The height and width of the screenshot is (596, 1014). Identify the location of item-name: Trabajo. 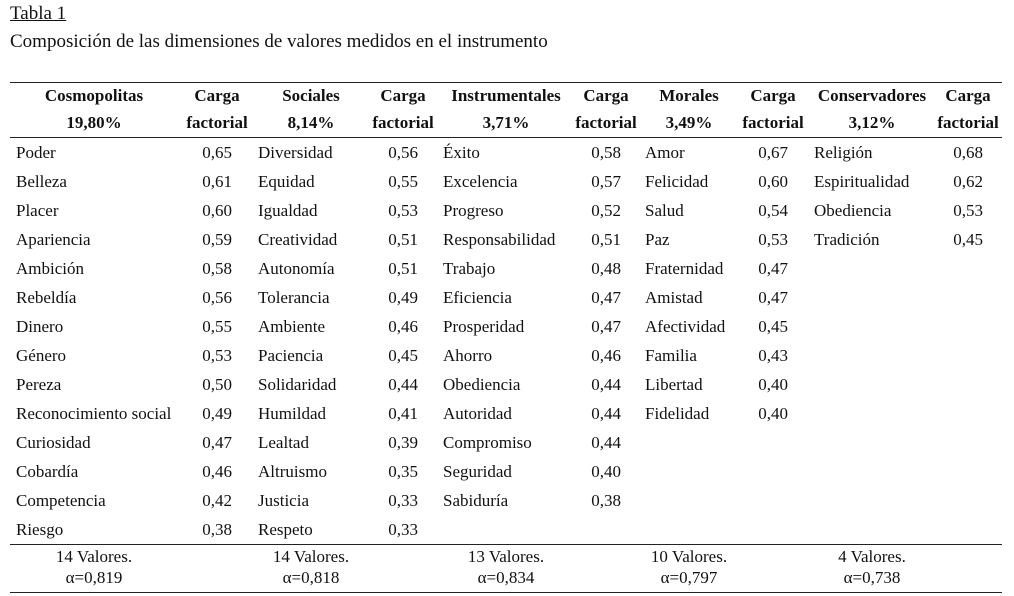
(469, 268).